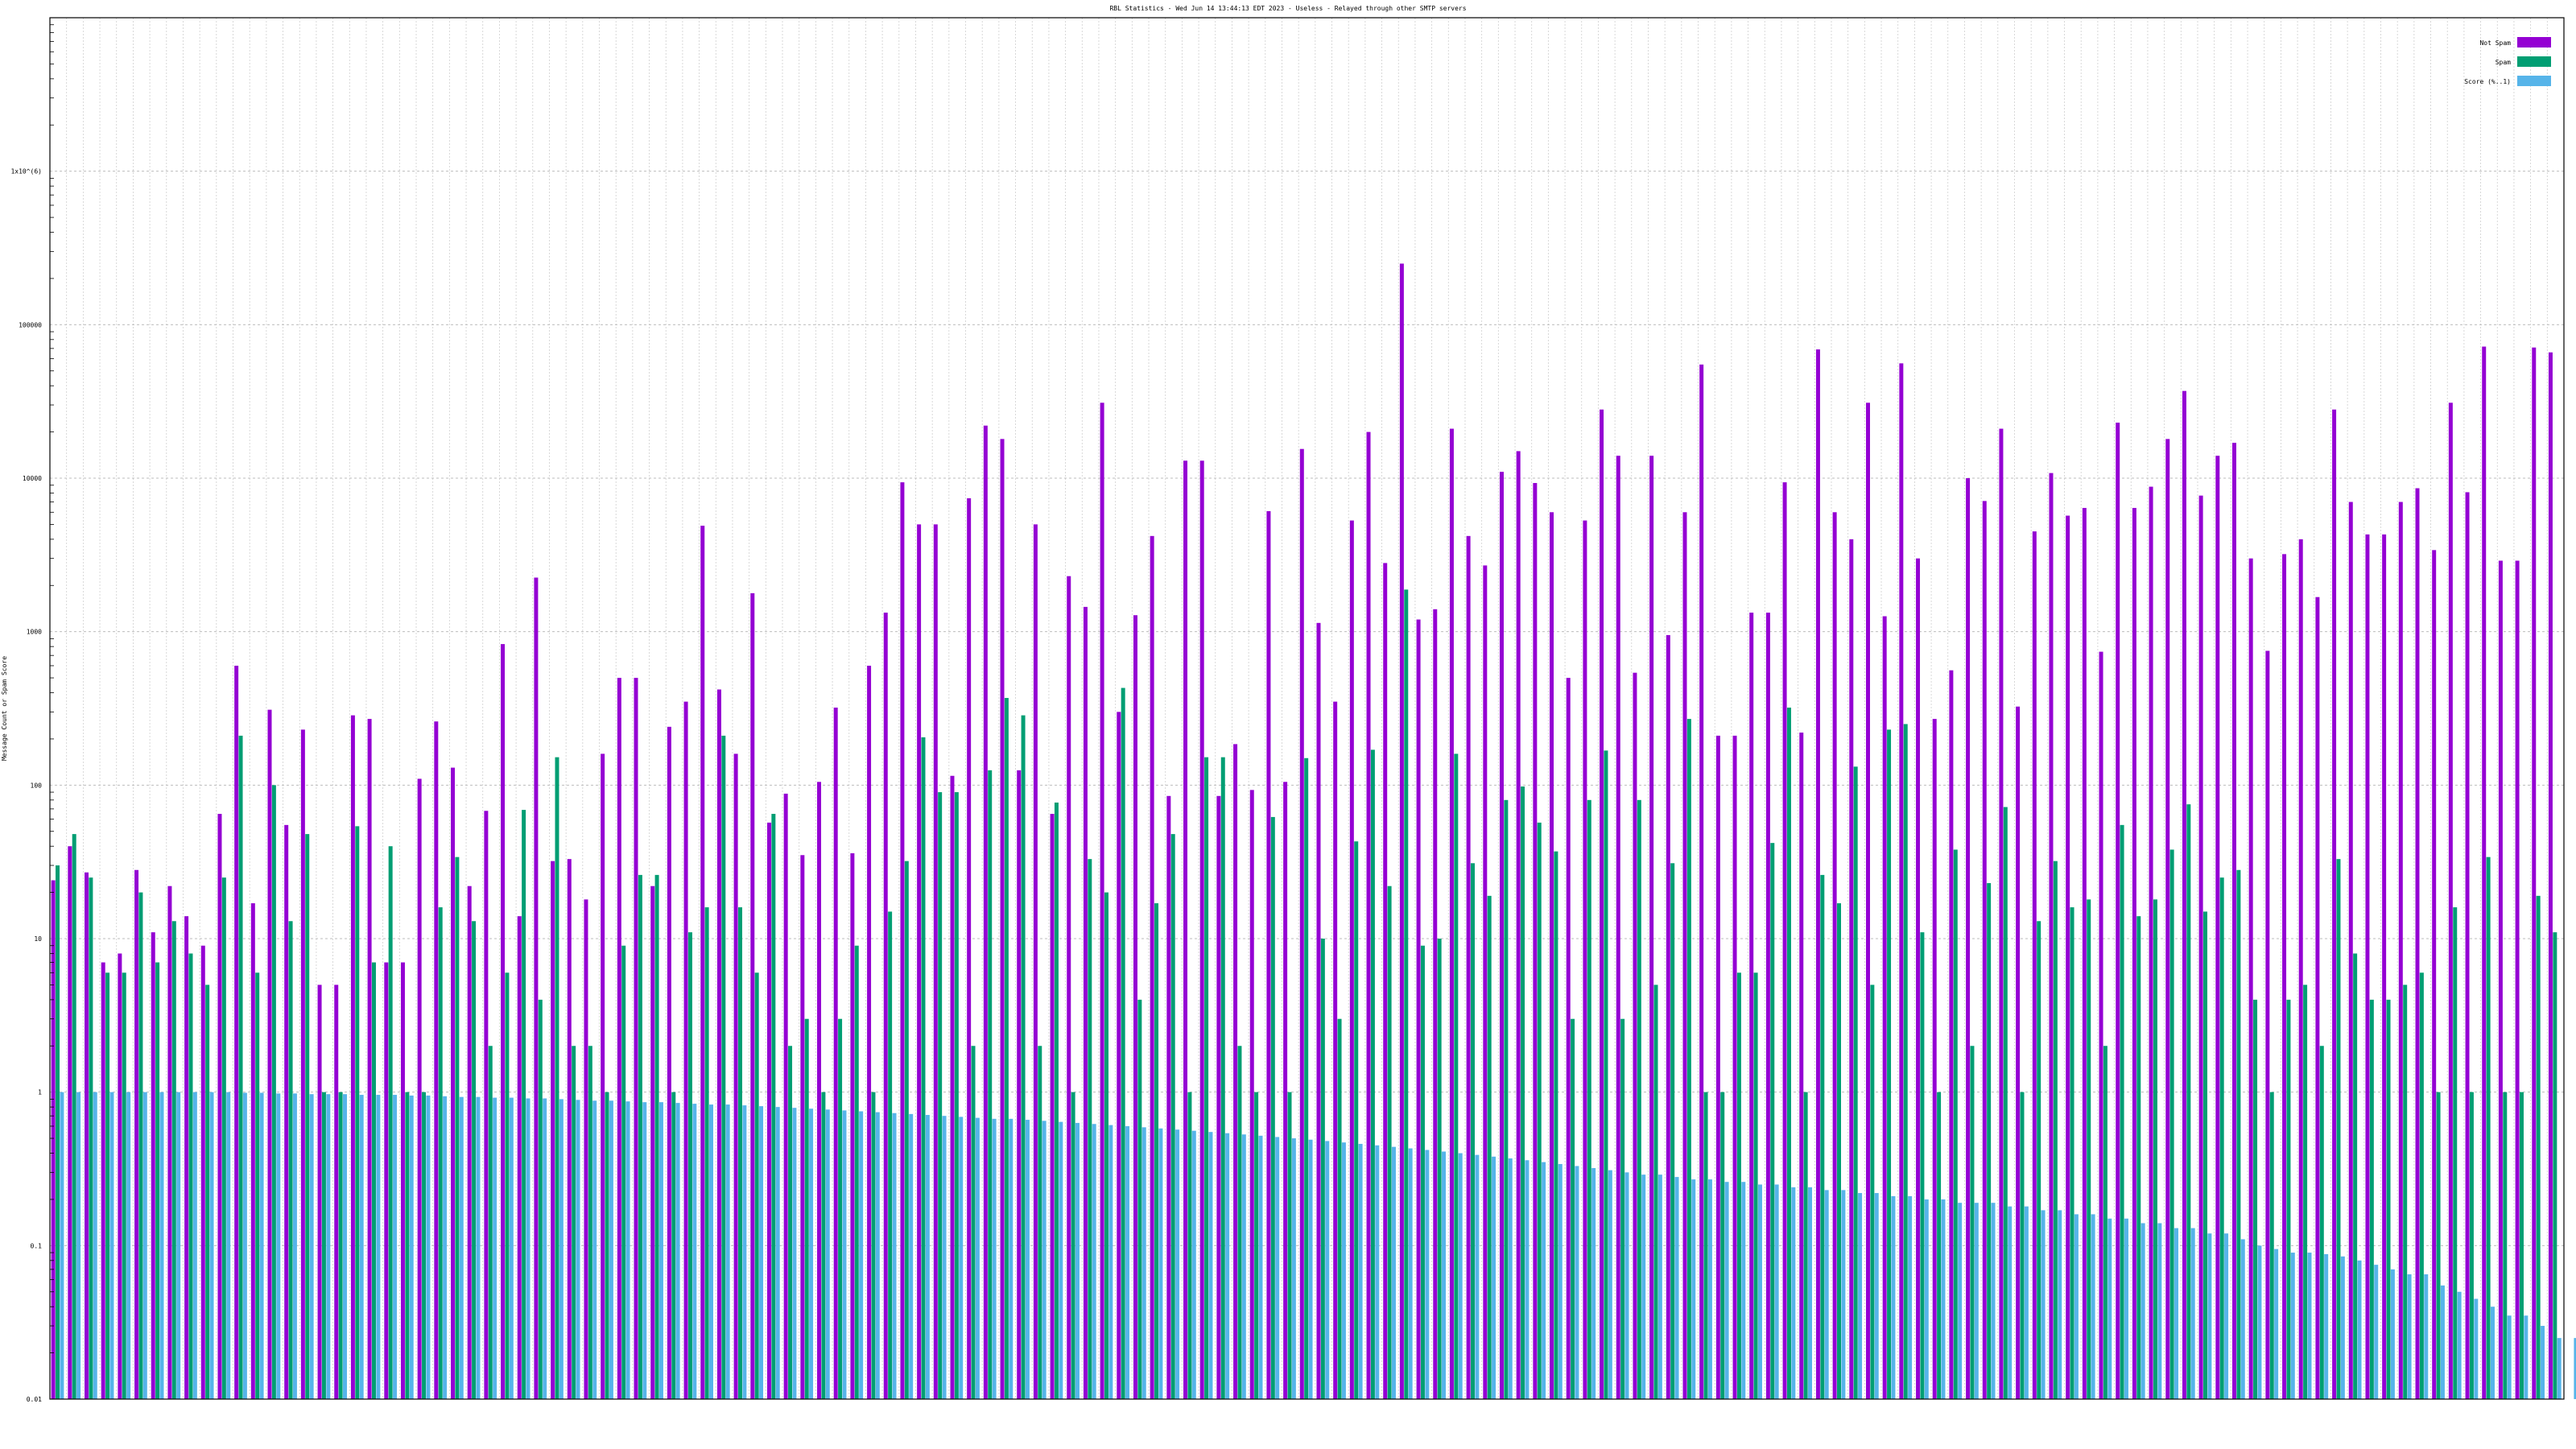 Image resolution: width=2576 pixels, height=1449 pixels. Describe the element at coordinates (34, 1399) in the screenshot. I see `y-tick-label: 0.01` at that location.